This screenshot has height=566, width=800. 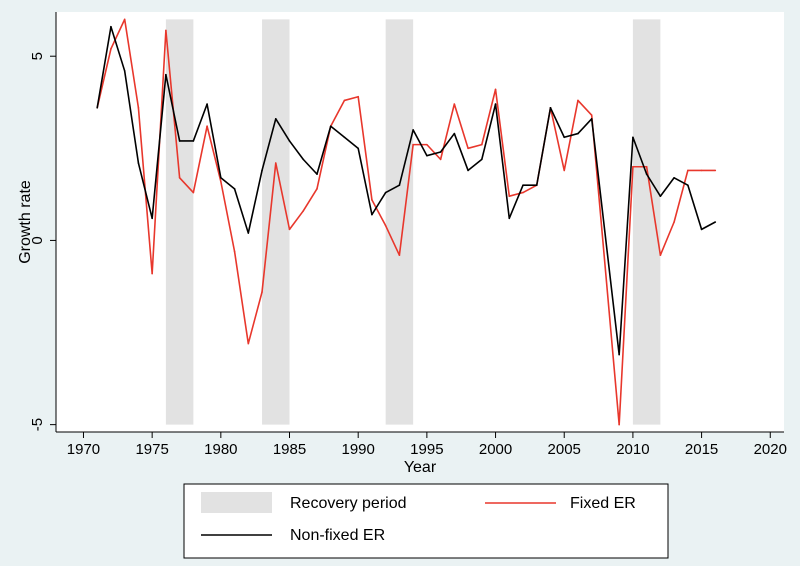 What do you see at coordinates (372, 214) in the screenshot?
I see `point-nonfixed-1991` at bounding box center [372, 214].